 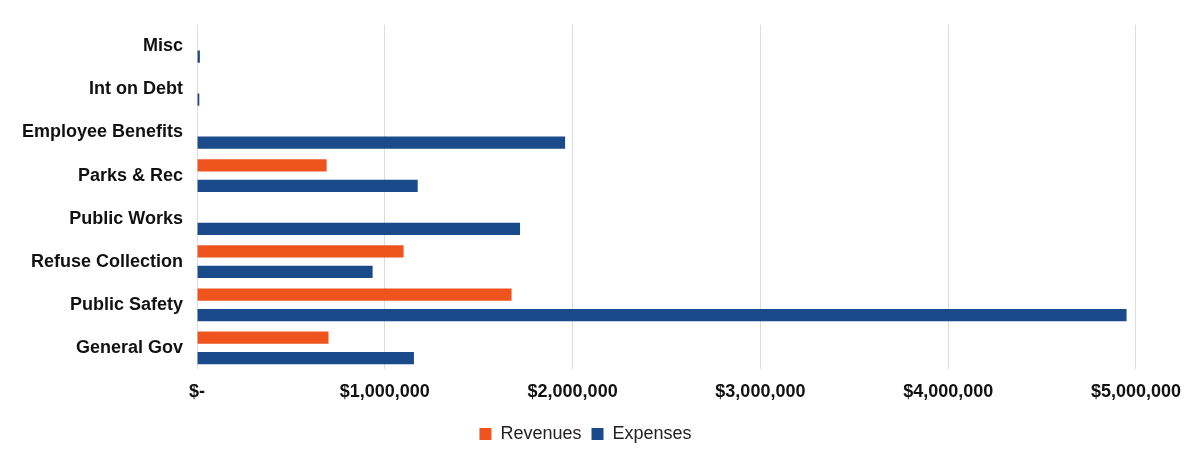 I want to click on y-tick-label: General Gov, so click(x=130, y=346).